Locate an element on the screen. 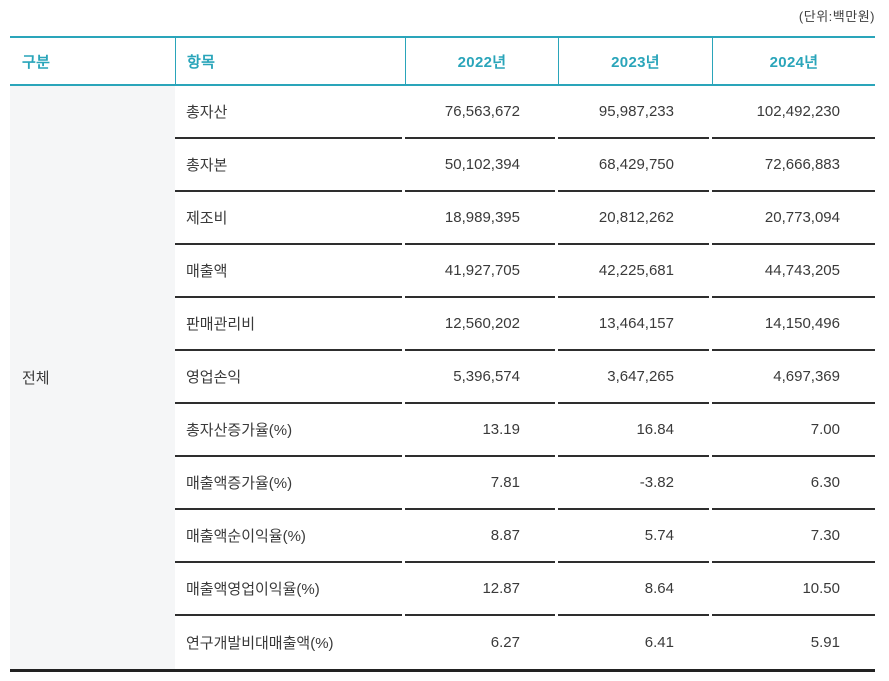 Image resolution: width=889 pixels, height=681 pixels. value-2023: 20,812,262 is located at coordinates (633, 218).